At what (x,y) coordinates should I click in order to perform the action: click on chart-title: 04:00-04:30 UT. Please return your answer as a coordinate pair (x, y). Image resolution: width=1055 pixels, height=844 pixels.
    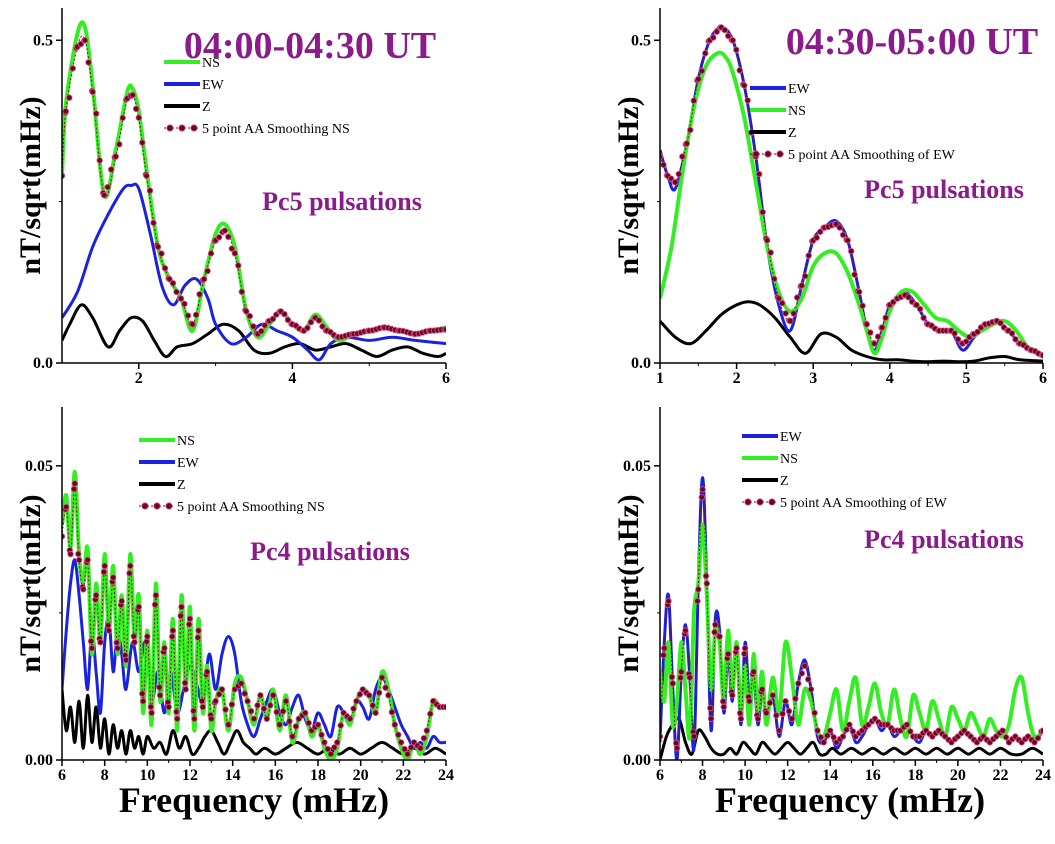
    Looking at the image, I should click on (310, 46).